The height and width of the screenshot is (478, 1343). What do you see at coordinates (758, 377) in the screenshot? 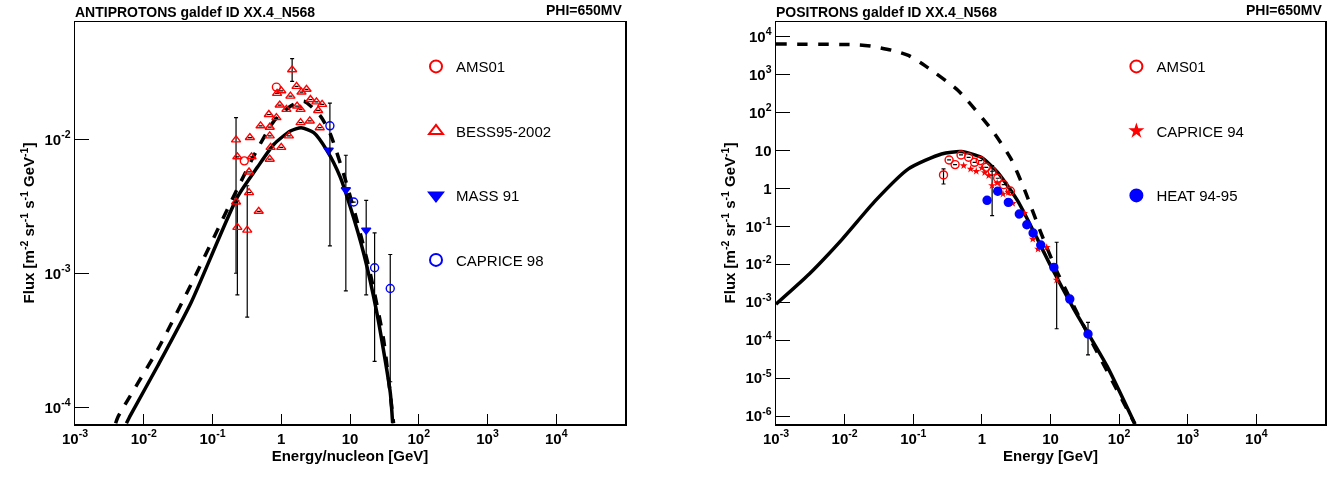
I see `y-tick-label: 10$^{-5}$` at bounding box center [758, 377].